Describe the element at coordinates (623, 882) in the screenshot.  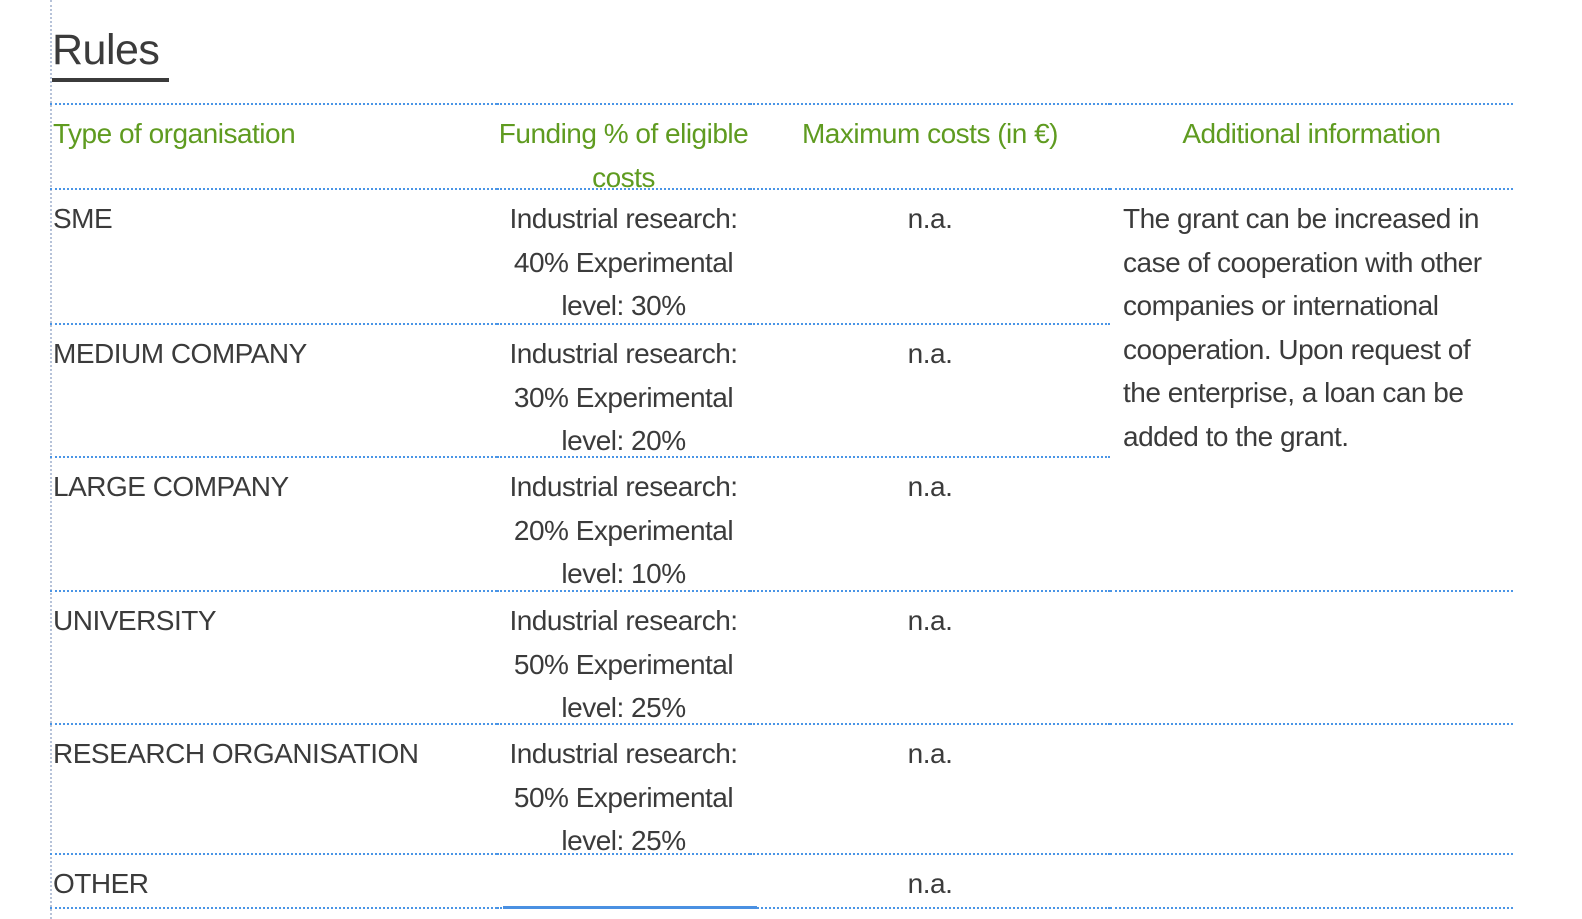
I see `funding-cell-other` at that location.